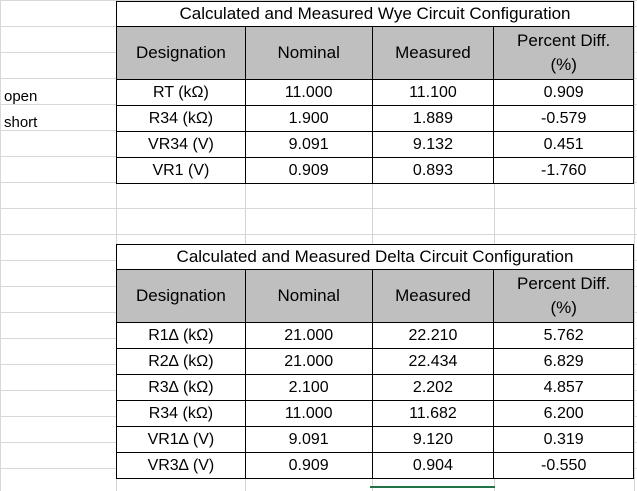 This screenshot has height=491, width=637. What do you see at coordinates (181, 92) in the screenshot?
I see `cell-designation: RT (kΩ)` at bounding box center [181, 92].